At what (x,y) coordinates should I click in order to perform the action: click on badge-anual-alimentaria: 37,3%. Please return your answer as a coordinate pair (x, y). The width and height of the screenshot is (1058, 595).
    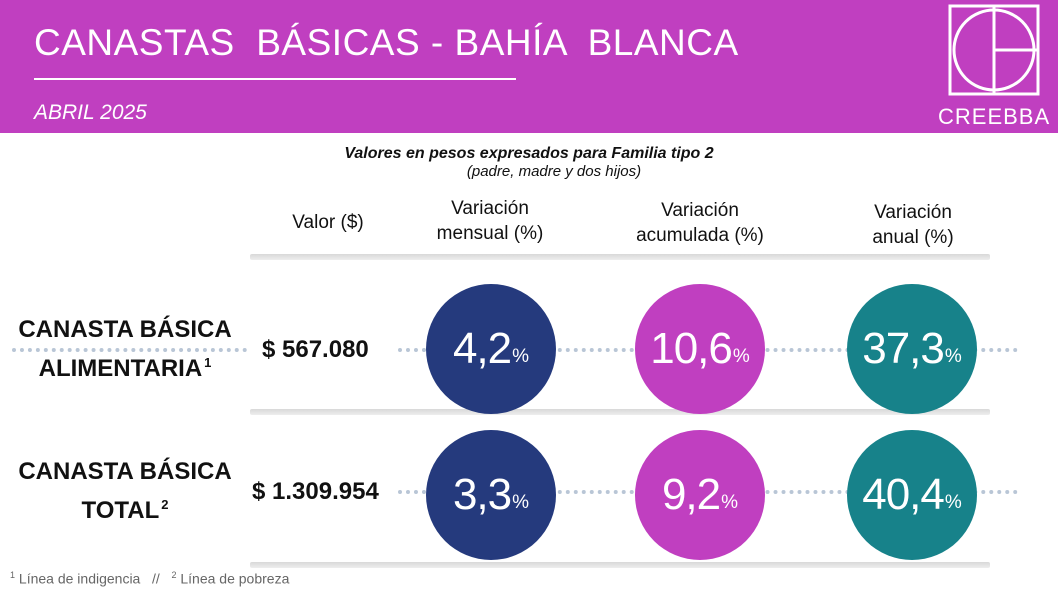
    Looking at the image, I should click on (912, 349).